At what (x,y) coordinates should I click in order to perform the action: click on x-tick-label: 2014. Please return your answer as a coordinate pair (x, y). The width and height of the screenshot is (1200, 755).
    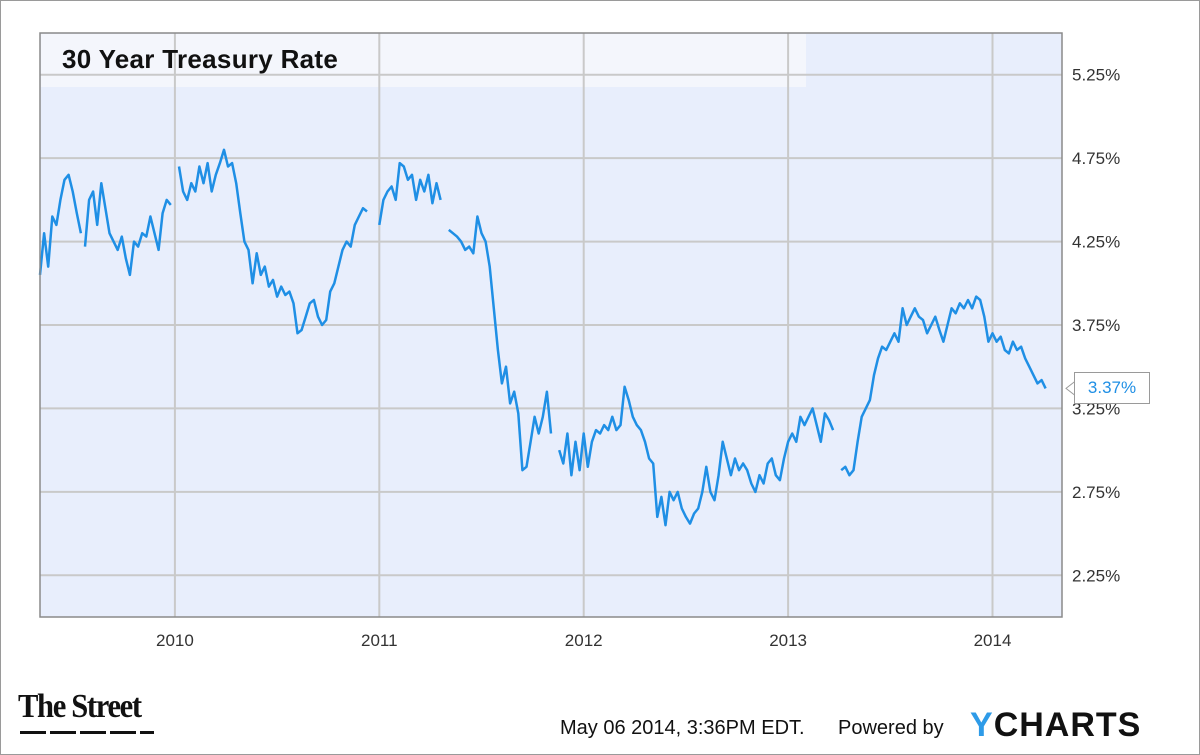
    Looking at the image, I should click on (993, 640).